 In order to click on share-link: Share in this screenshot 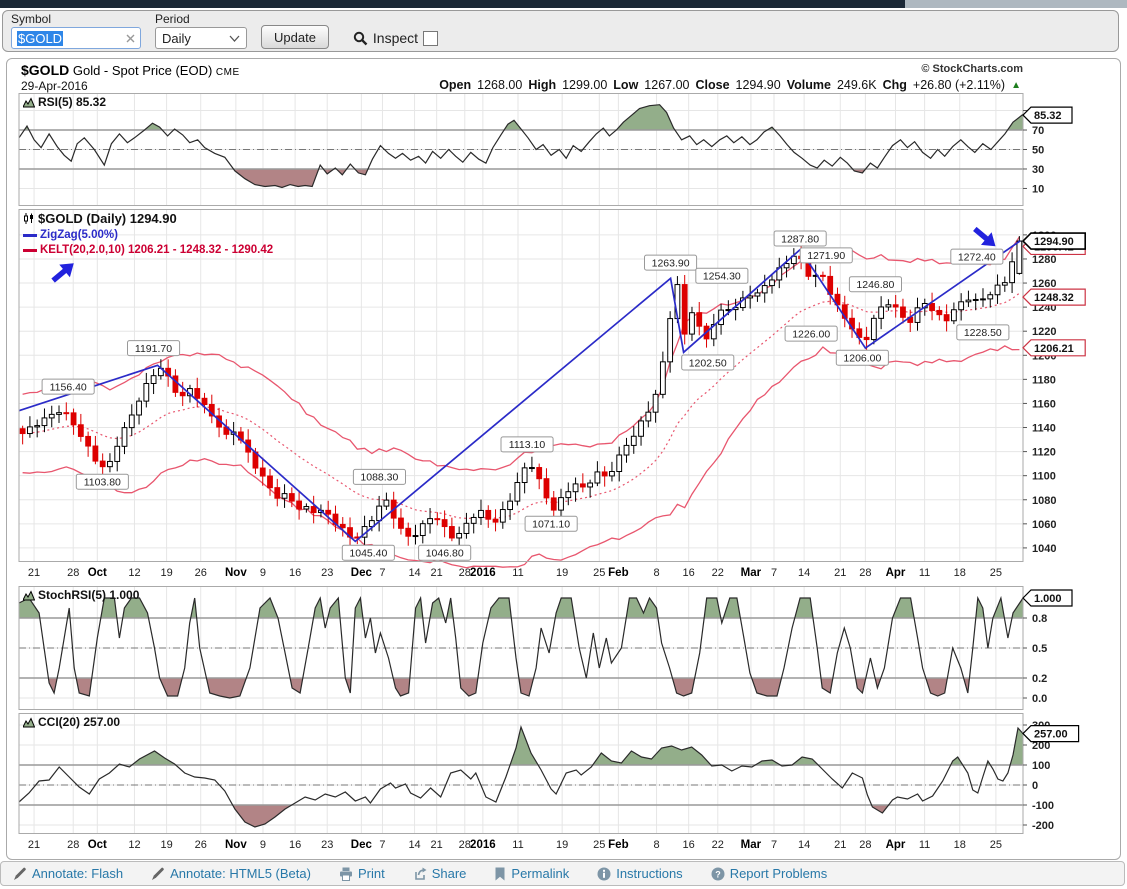, I will do `click(439, 873)`.